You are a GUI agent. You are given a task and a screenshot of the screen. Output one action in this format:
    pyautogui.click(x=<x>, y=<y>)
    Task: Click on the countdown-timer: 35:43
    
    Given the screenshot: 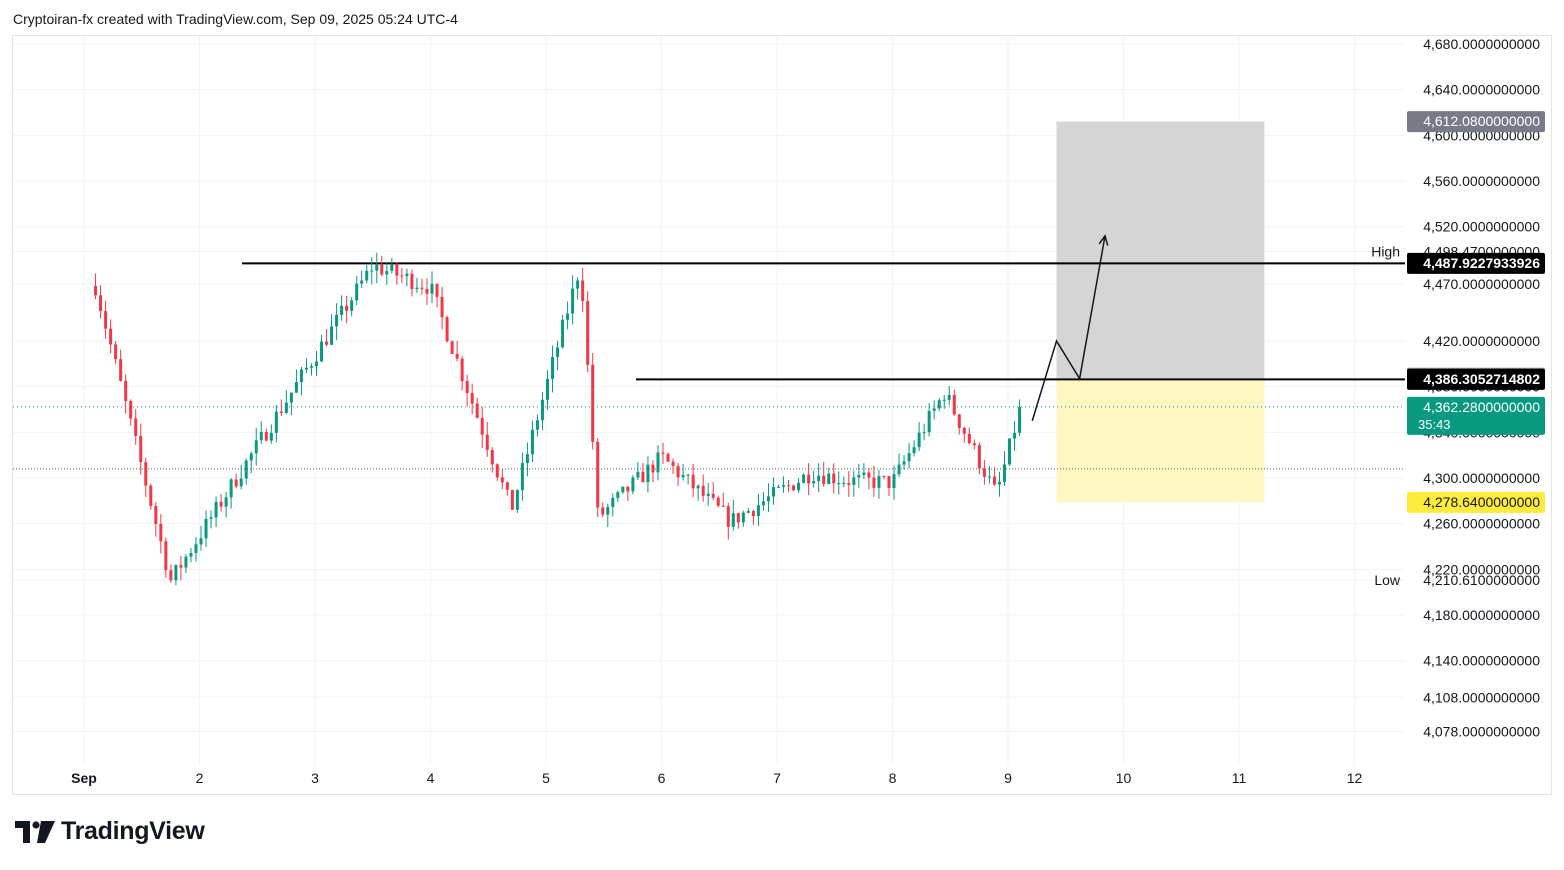 What is the action you would take?
    pyautogui.click(x=1434, y=424)
    